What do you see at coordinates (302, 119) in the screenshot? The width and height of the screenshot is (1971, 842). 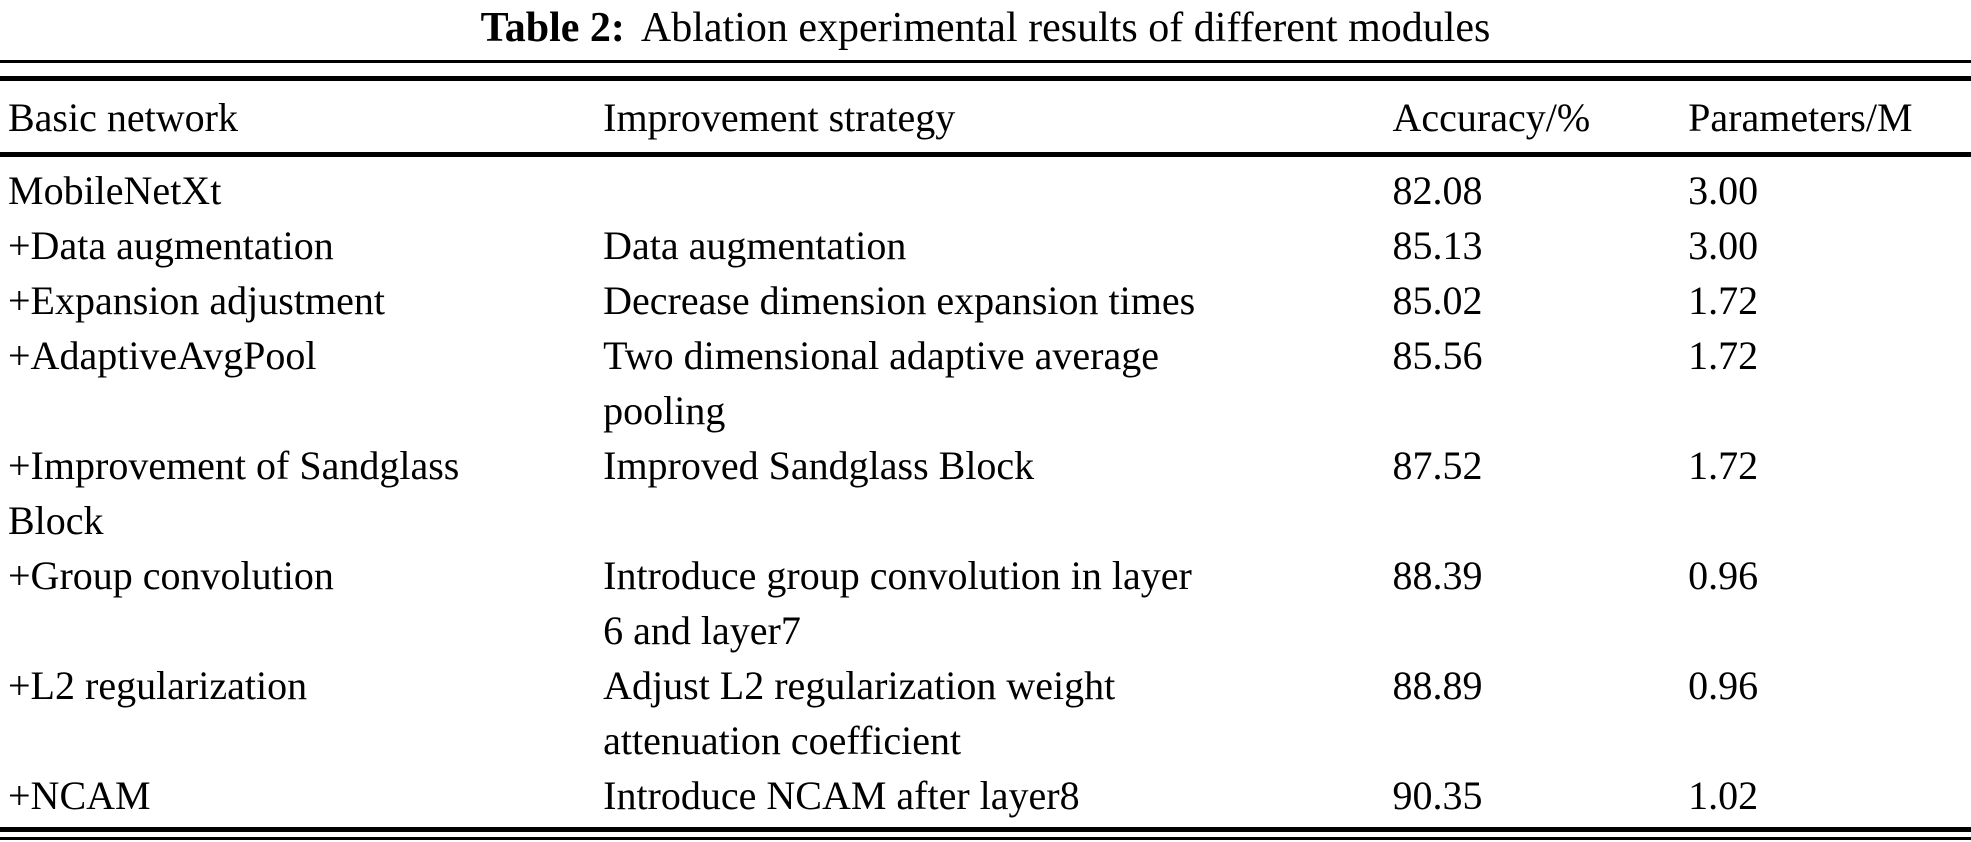 I see `header-basic-network: Basic network` at bounding box center [302, 119].